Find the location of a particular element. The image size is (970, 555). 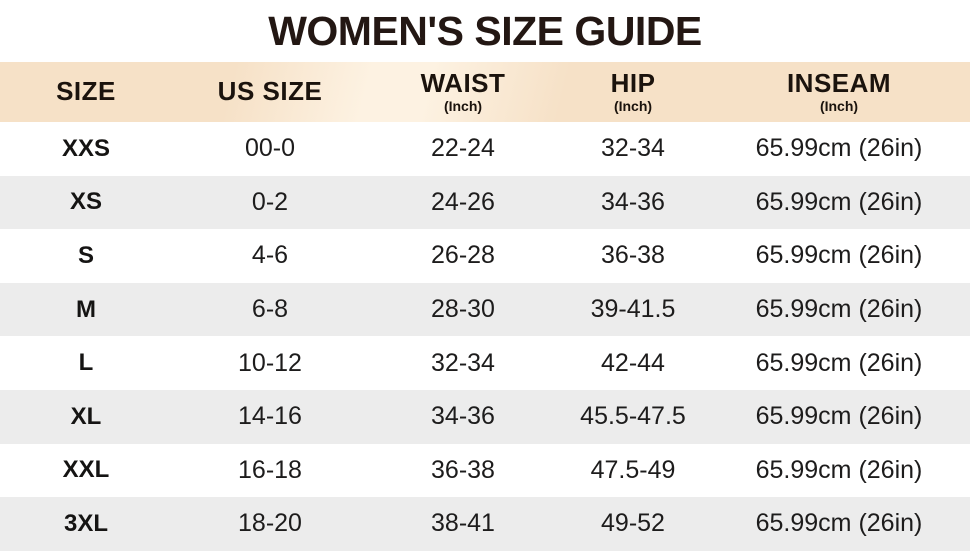

table-row-xxl: XXL 16-18 36-38 47.5-49 65.99cm (26in) is located at coordinates (485, 470).